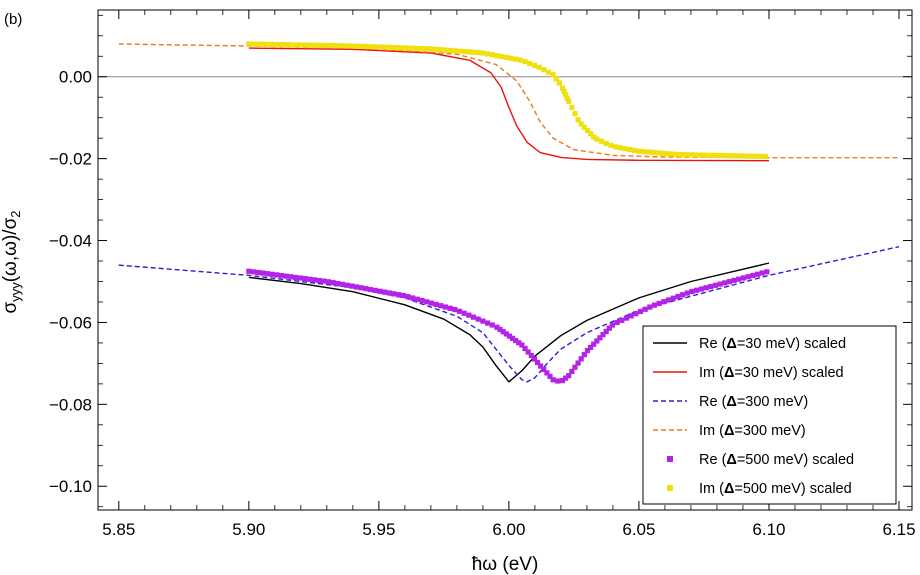 Image resolution: width=920 pixels, height=575 pixels. I want to click on series-im-delta-500-mev-scaled, so click(507, 100).